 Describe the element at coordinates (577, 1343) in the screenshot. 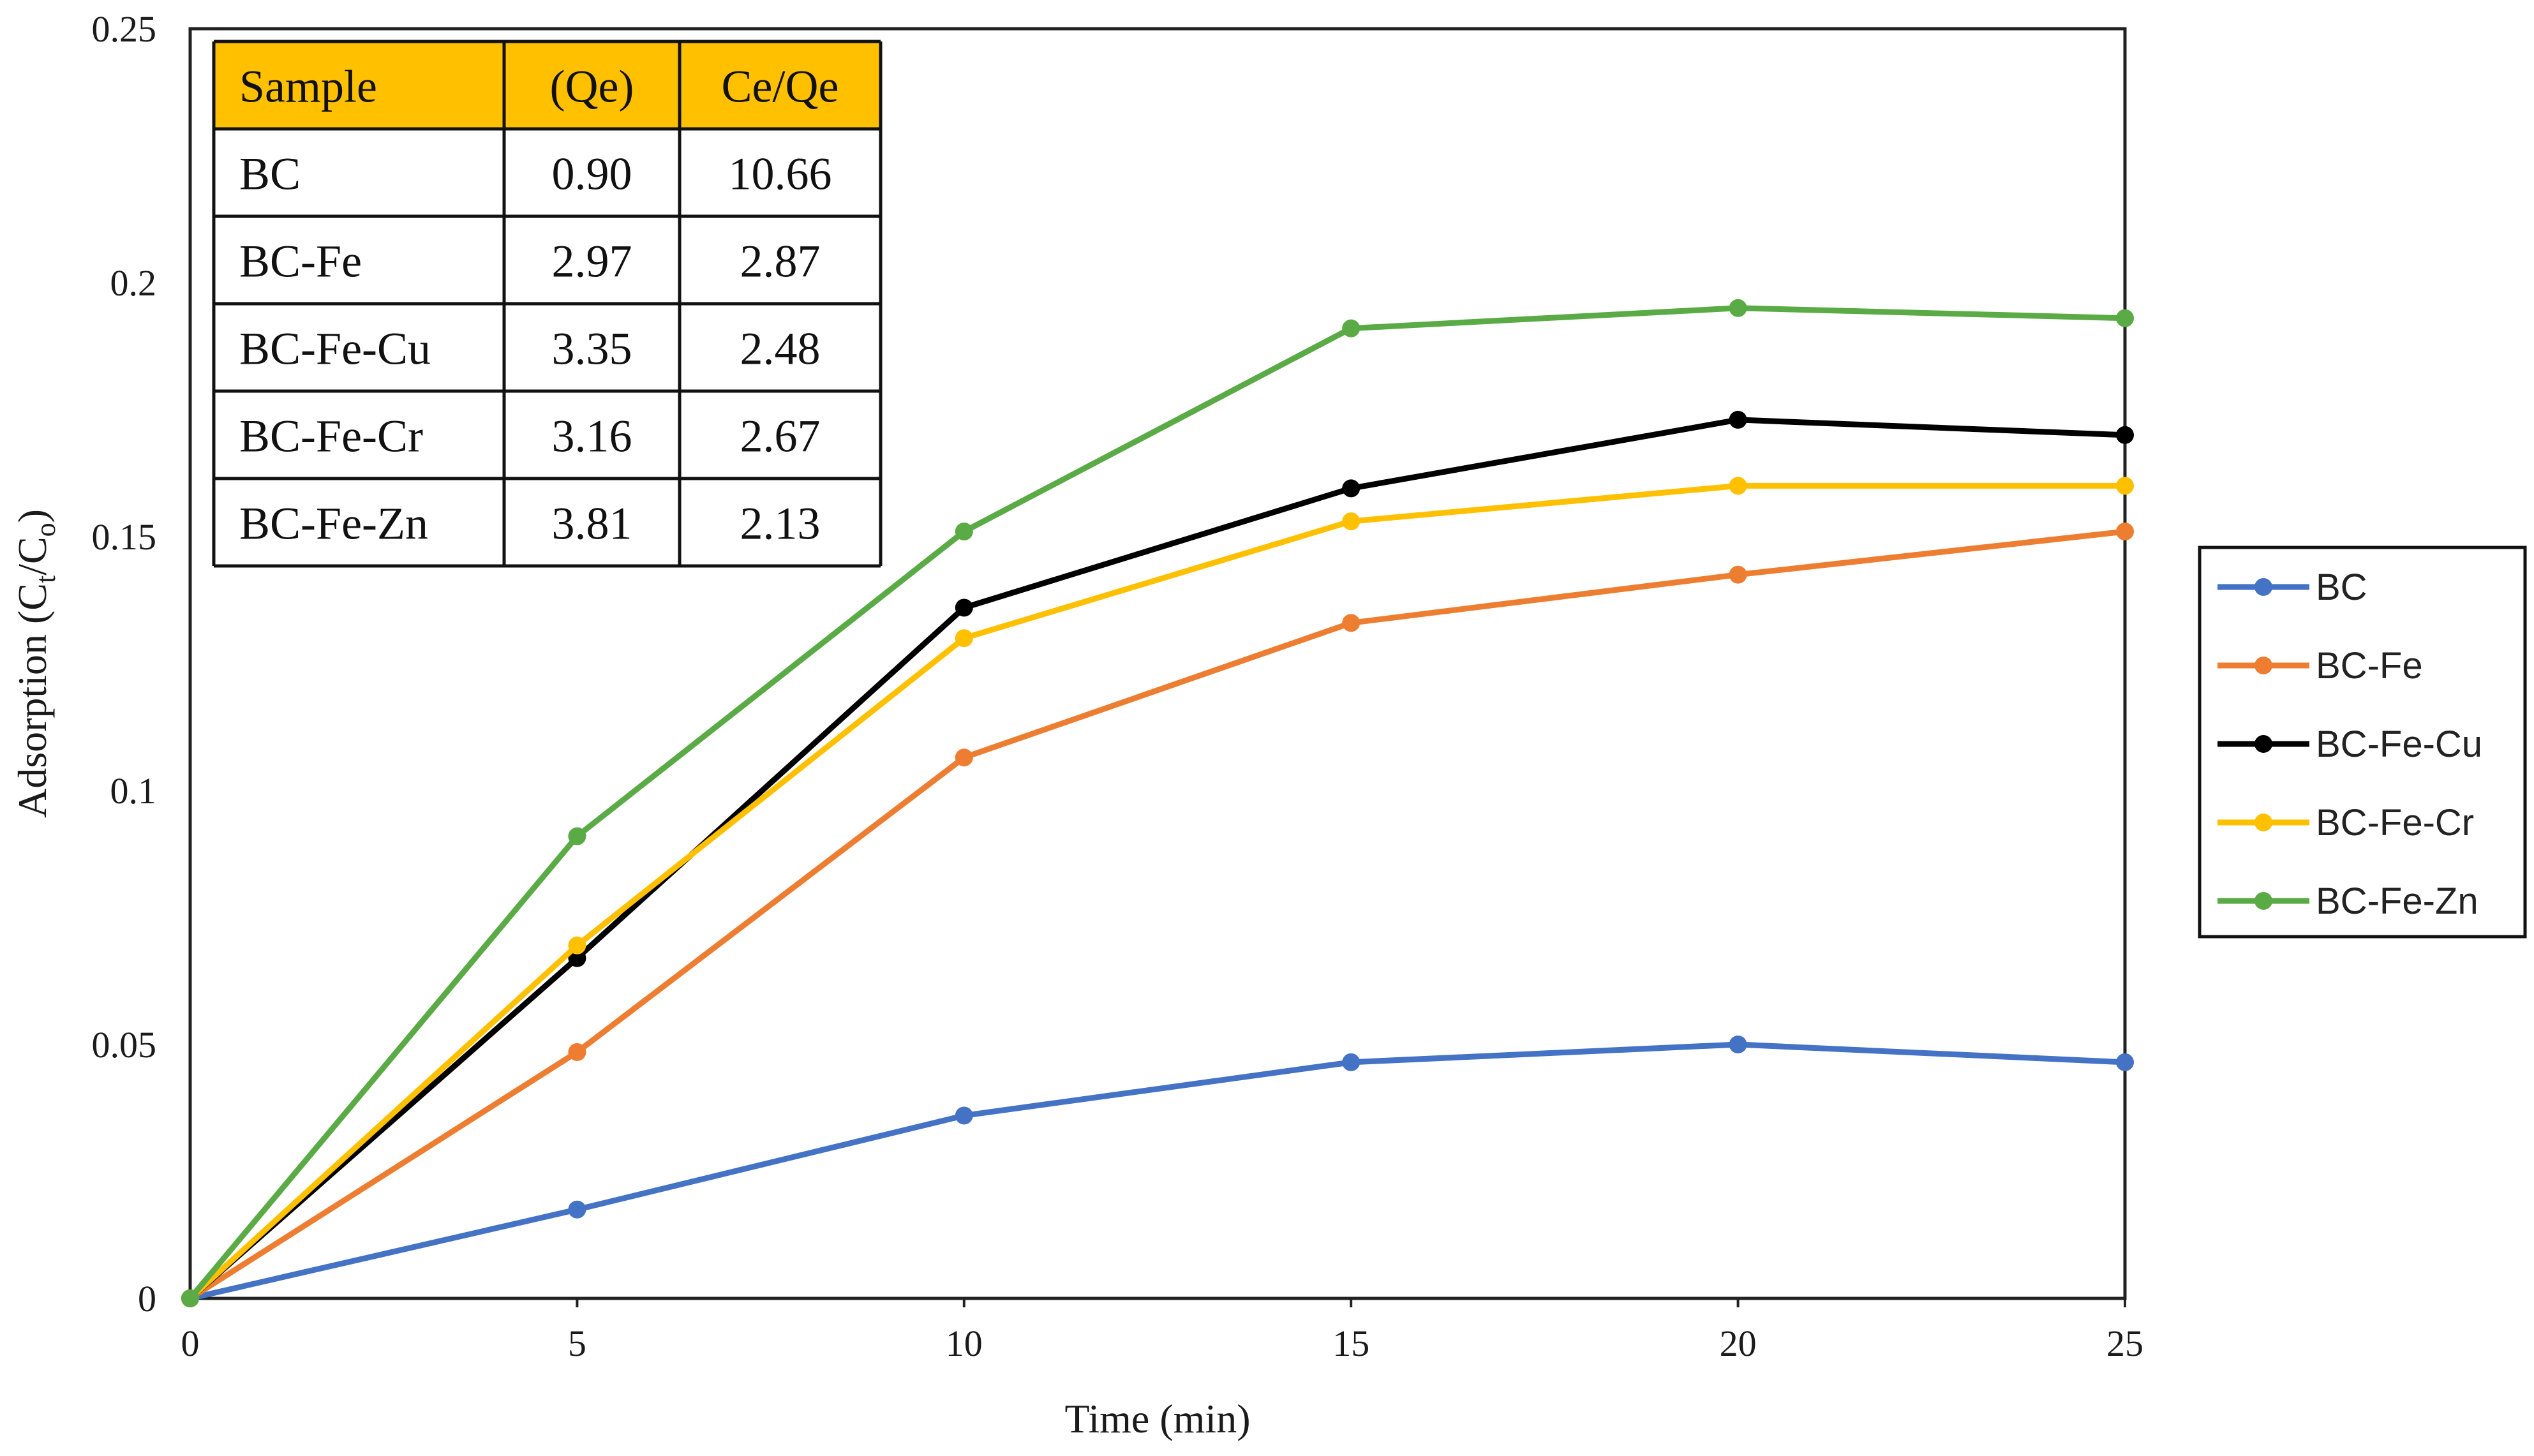

I see `x-tick-label: 5` at that location.